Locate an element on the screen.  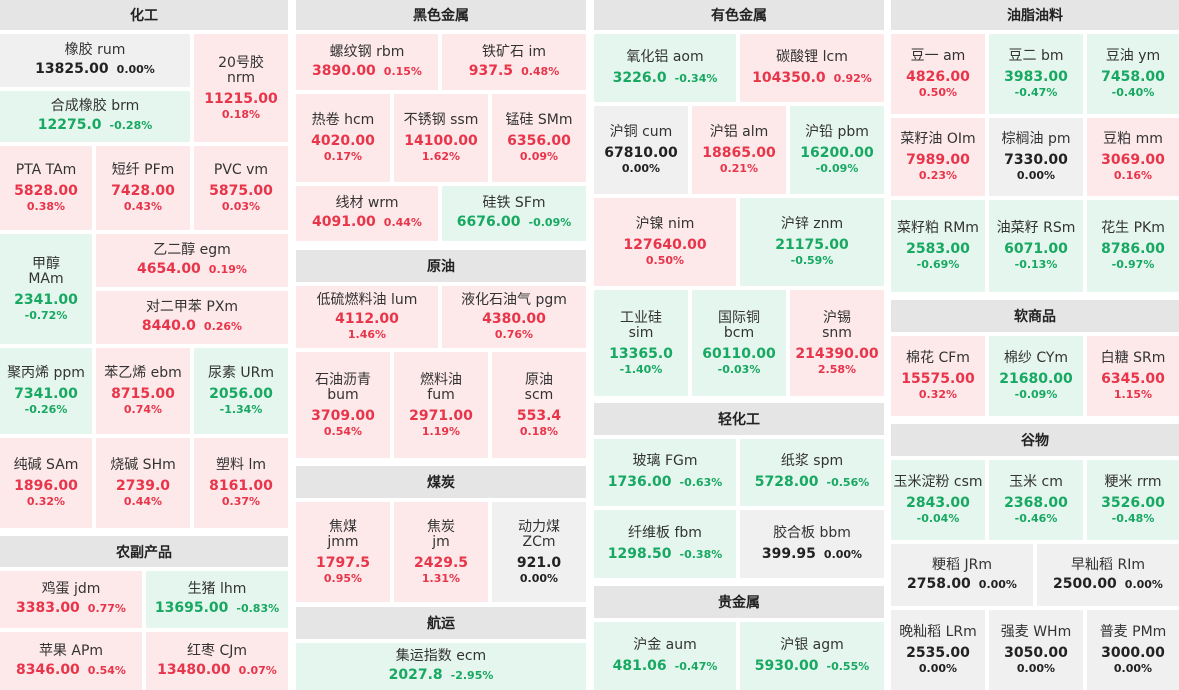
tile-RMm: 菜籽粕 RMm 2583.00 -0.69% is located at coordinates (938, 246).